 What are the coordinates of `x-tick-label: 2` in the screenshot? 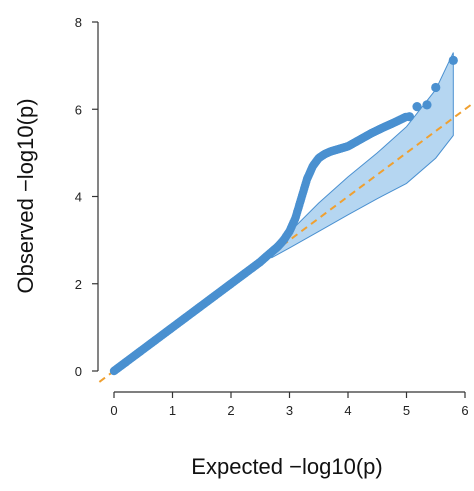 It's located at (230, 410).